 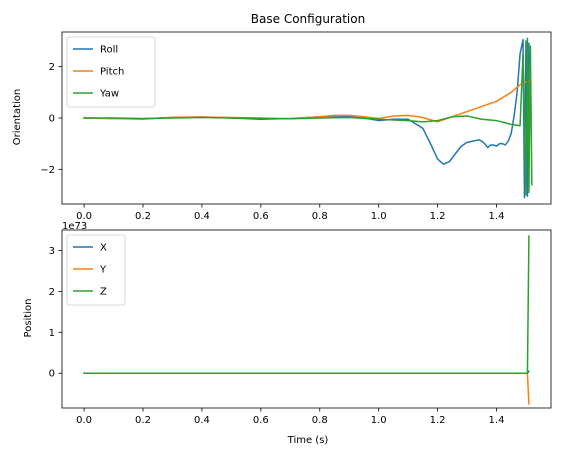 What do you see at coordinates (47, 170) in the screenshot?
I see `y-tick-label: −2` at bounding box center [47, 170].